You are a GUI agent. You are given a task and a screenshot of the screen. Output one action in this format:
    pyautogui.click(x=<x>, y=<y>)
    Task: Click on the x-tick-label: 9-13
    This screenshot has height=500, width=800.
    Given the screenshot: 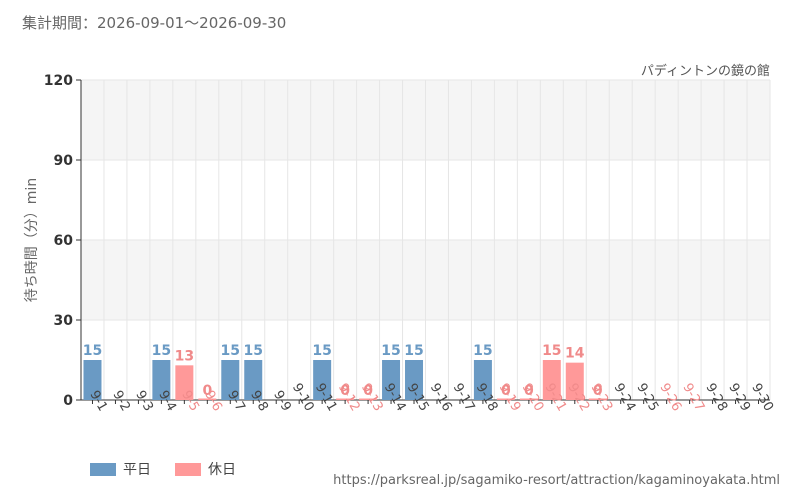 What is the action you would take?
    pyautogui.click(x=372, y=397)
    